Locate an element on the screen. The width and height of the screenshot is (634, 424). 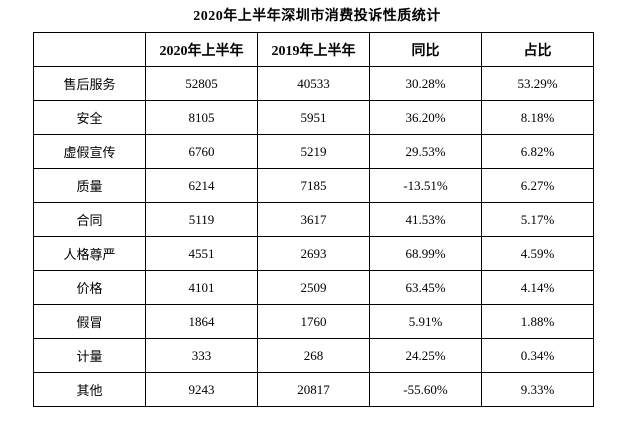
header-cell-2019: 2019年上半年 is located at coordinates (313, 49).